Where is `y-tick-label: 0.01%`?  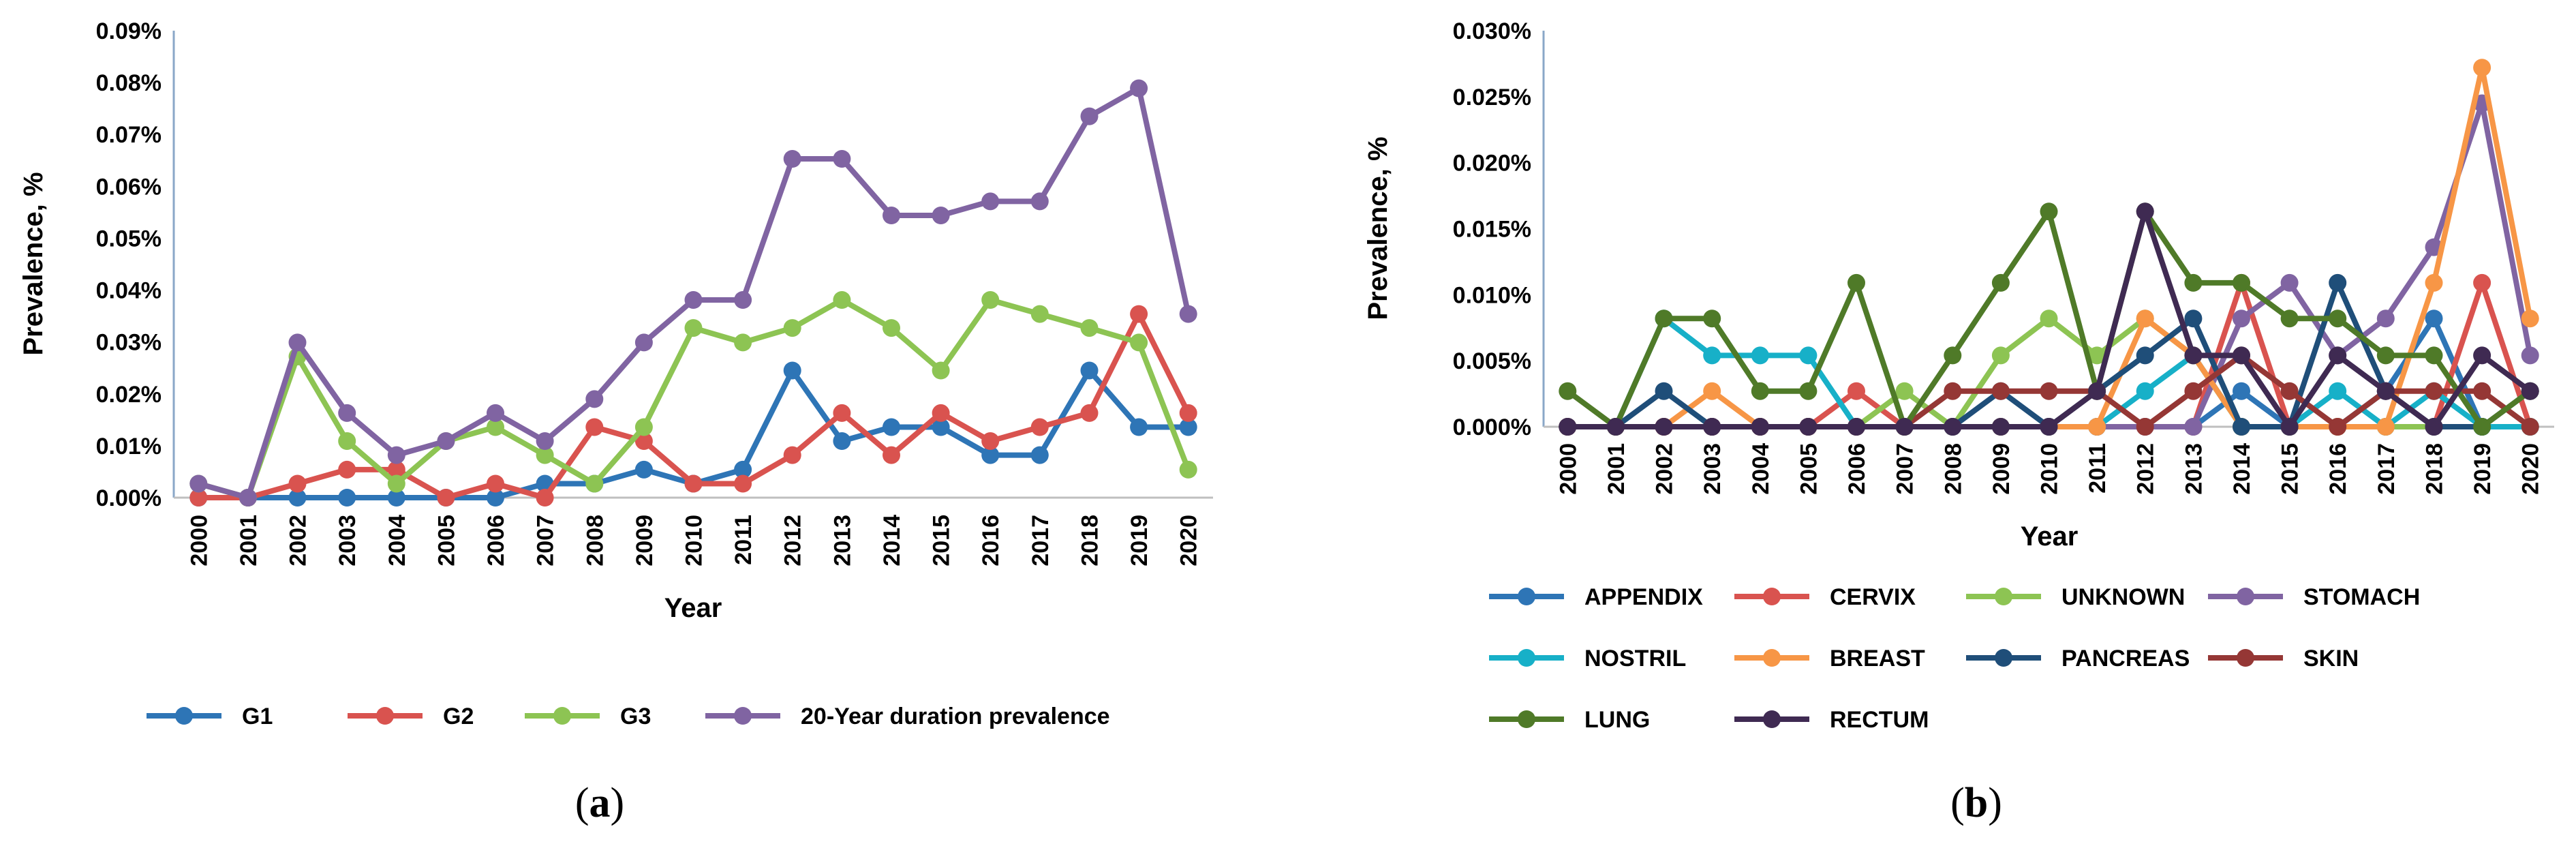 y-tick-label: 0.01% is located at coordinates (129, 446).